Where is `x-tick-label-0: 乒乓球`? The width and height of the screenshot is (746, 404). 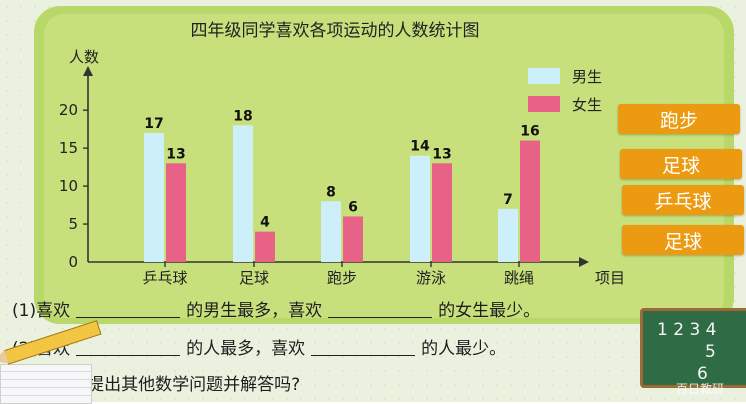 x-tick-label-0: 乒乓球 is located at coordinates (164, 278).